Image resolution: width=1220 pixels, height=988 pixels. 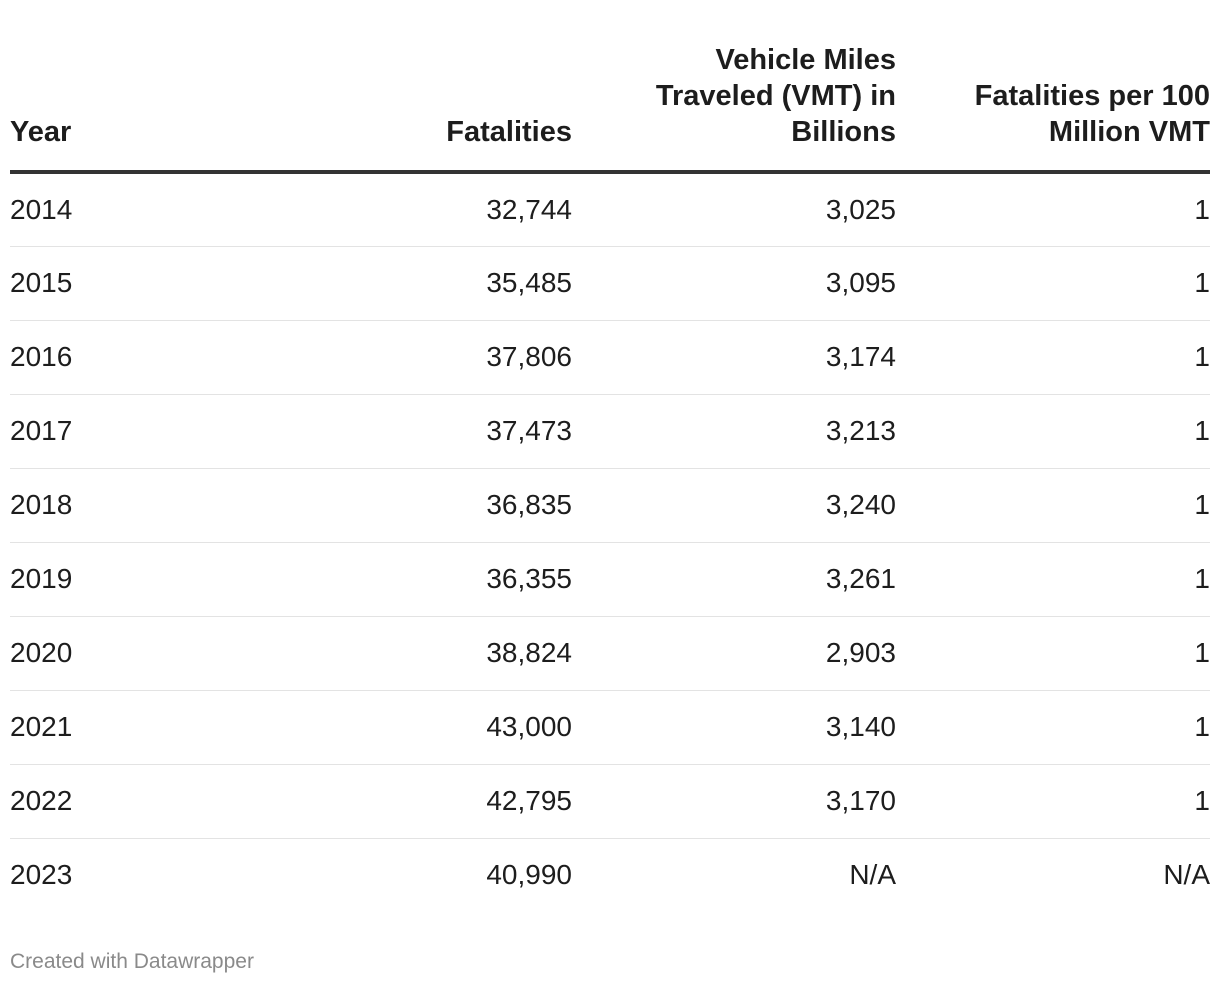 What do you see at coordinates (130, 283) in the screenshot?
I see `cell-year: 2015` at bounding box center [130, 283].